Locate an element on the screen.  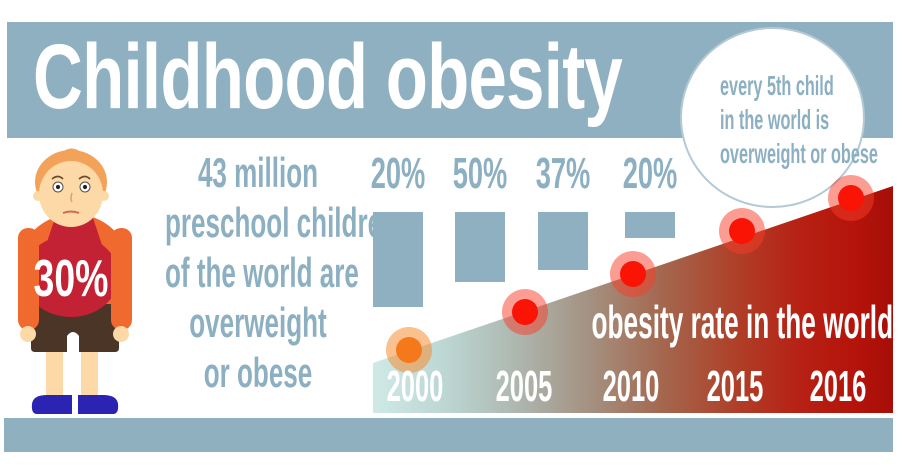
year-label-2005: 2005 is located at coordinates (524, 386).